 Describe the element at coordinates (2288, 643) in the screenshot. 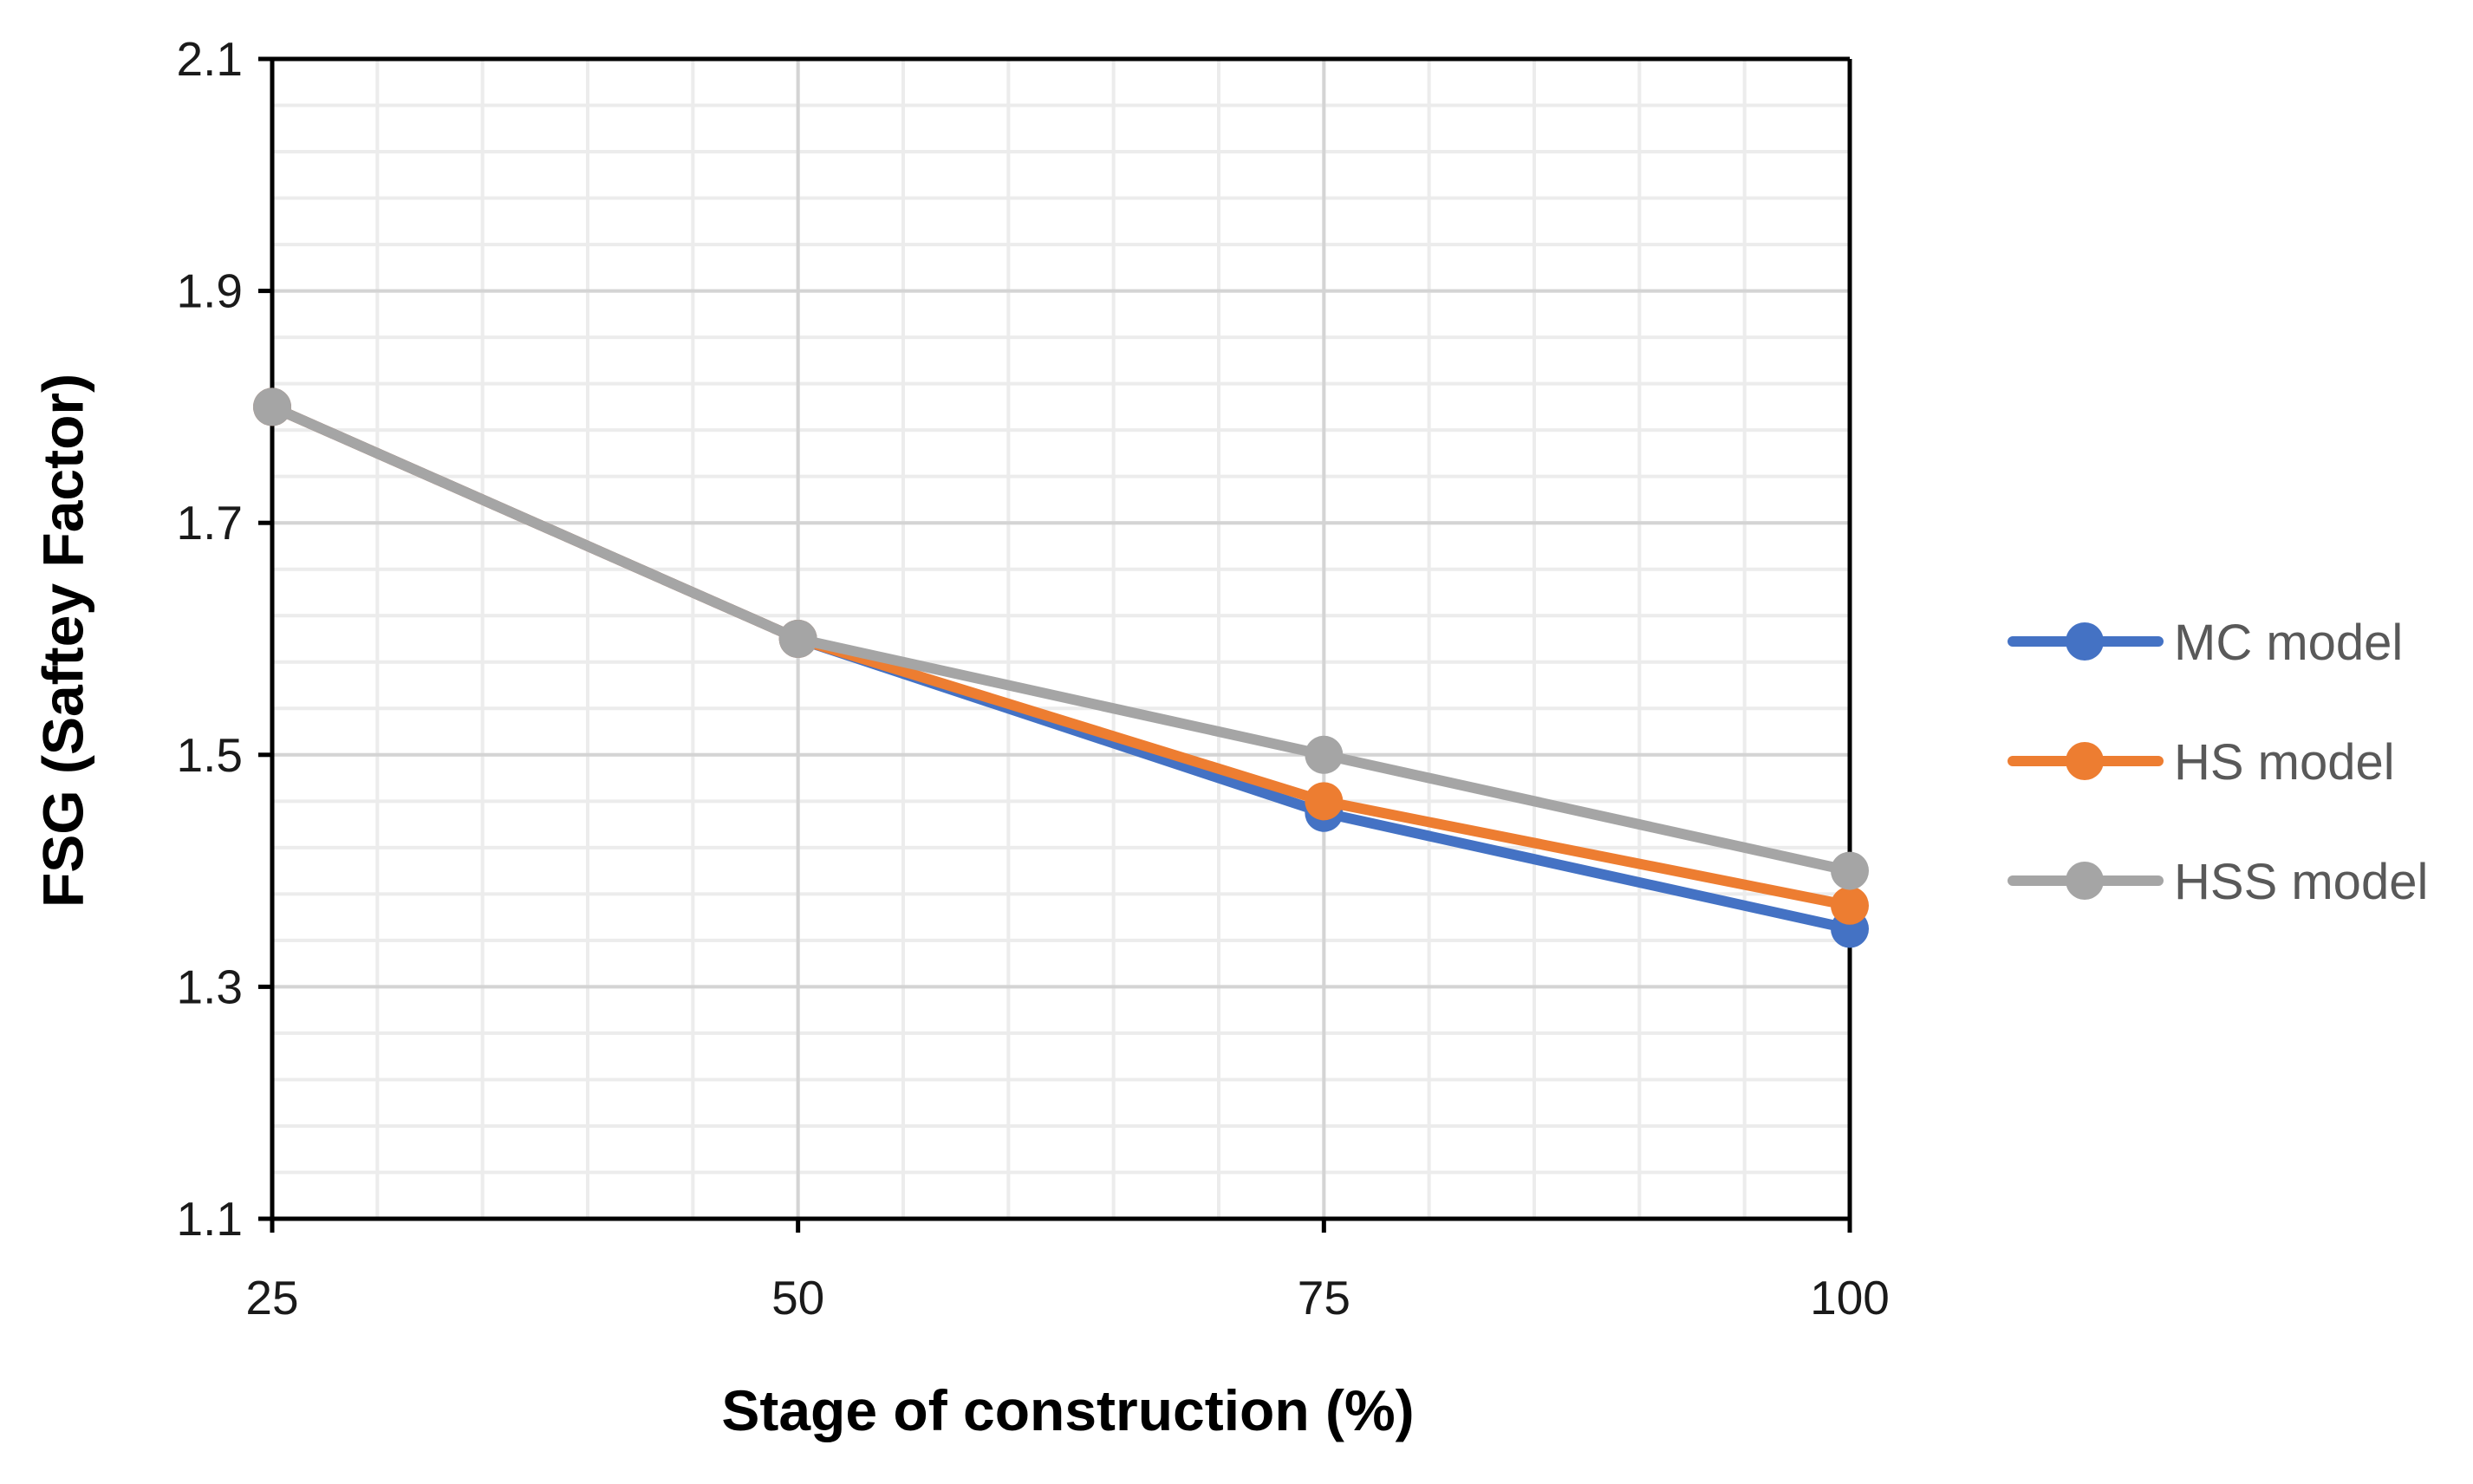

I see `legend-label: MC model` at that location.